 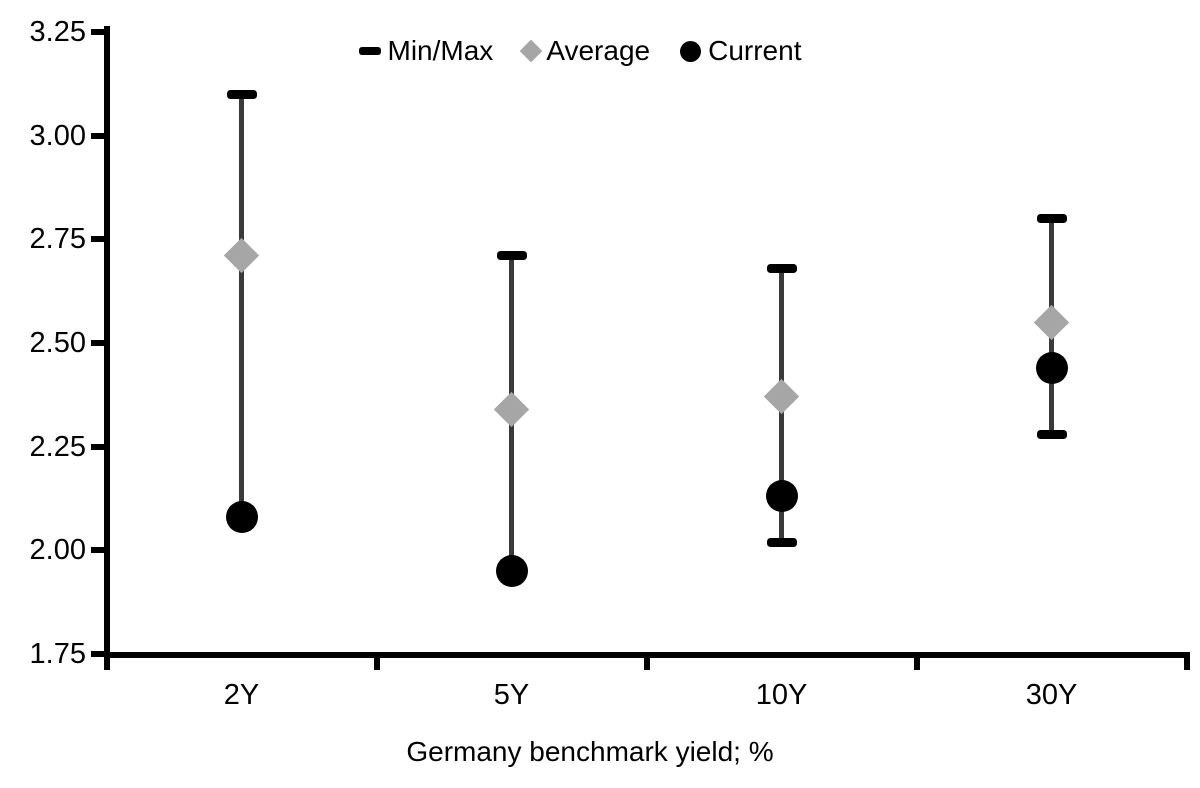 I want to click on legend-circle-icon, so click(x=691, y=51).